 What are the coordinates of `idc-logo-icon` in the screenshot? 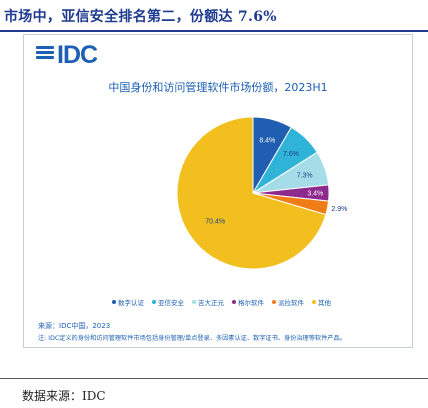 It's located at (45, 55).